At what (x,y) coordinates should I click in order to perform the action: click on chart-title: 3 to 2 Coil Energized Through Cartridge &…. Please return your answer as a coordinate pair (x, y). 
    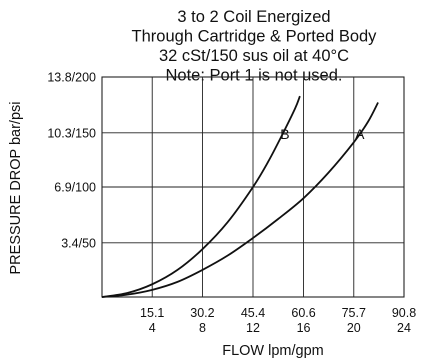
    Looking at the image, I should click on (255, 46).